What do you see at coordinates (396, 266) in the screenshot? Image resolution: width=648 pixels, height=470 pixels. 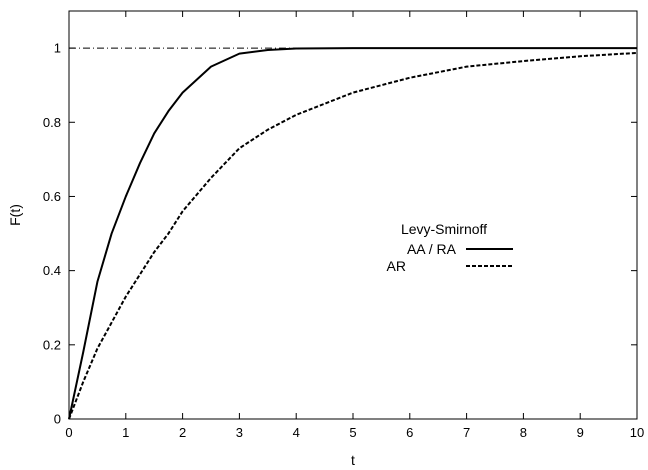 I see `legend-label-ar: AR` at bounding box center [396, 266].